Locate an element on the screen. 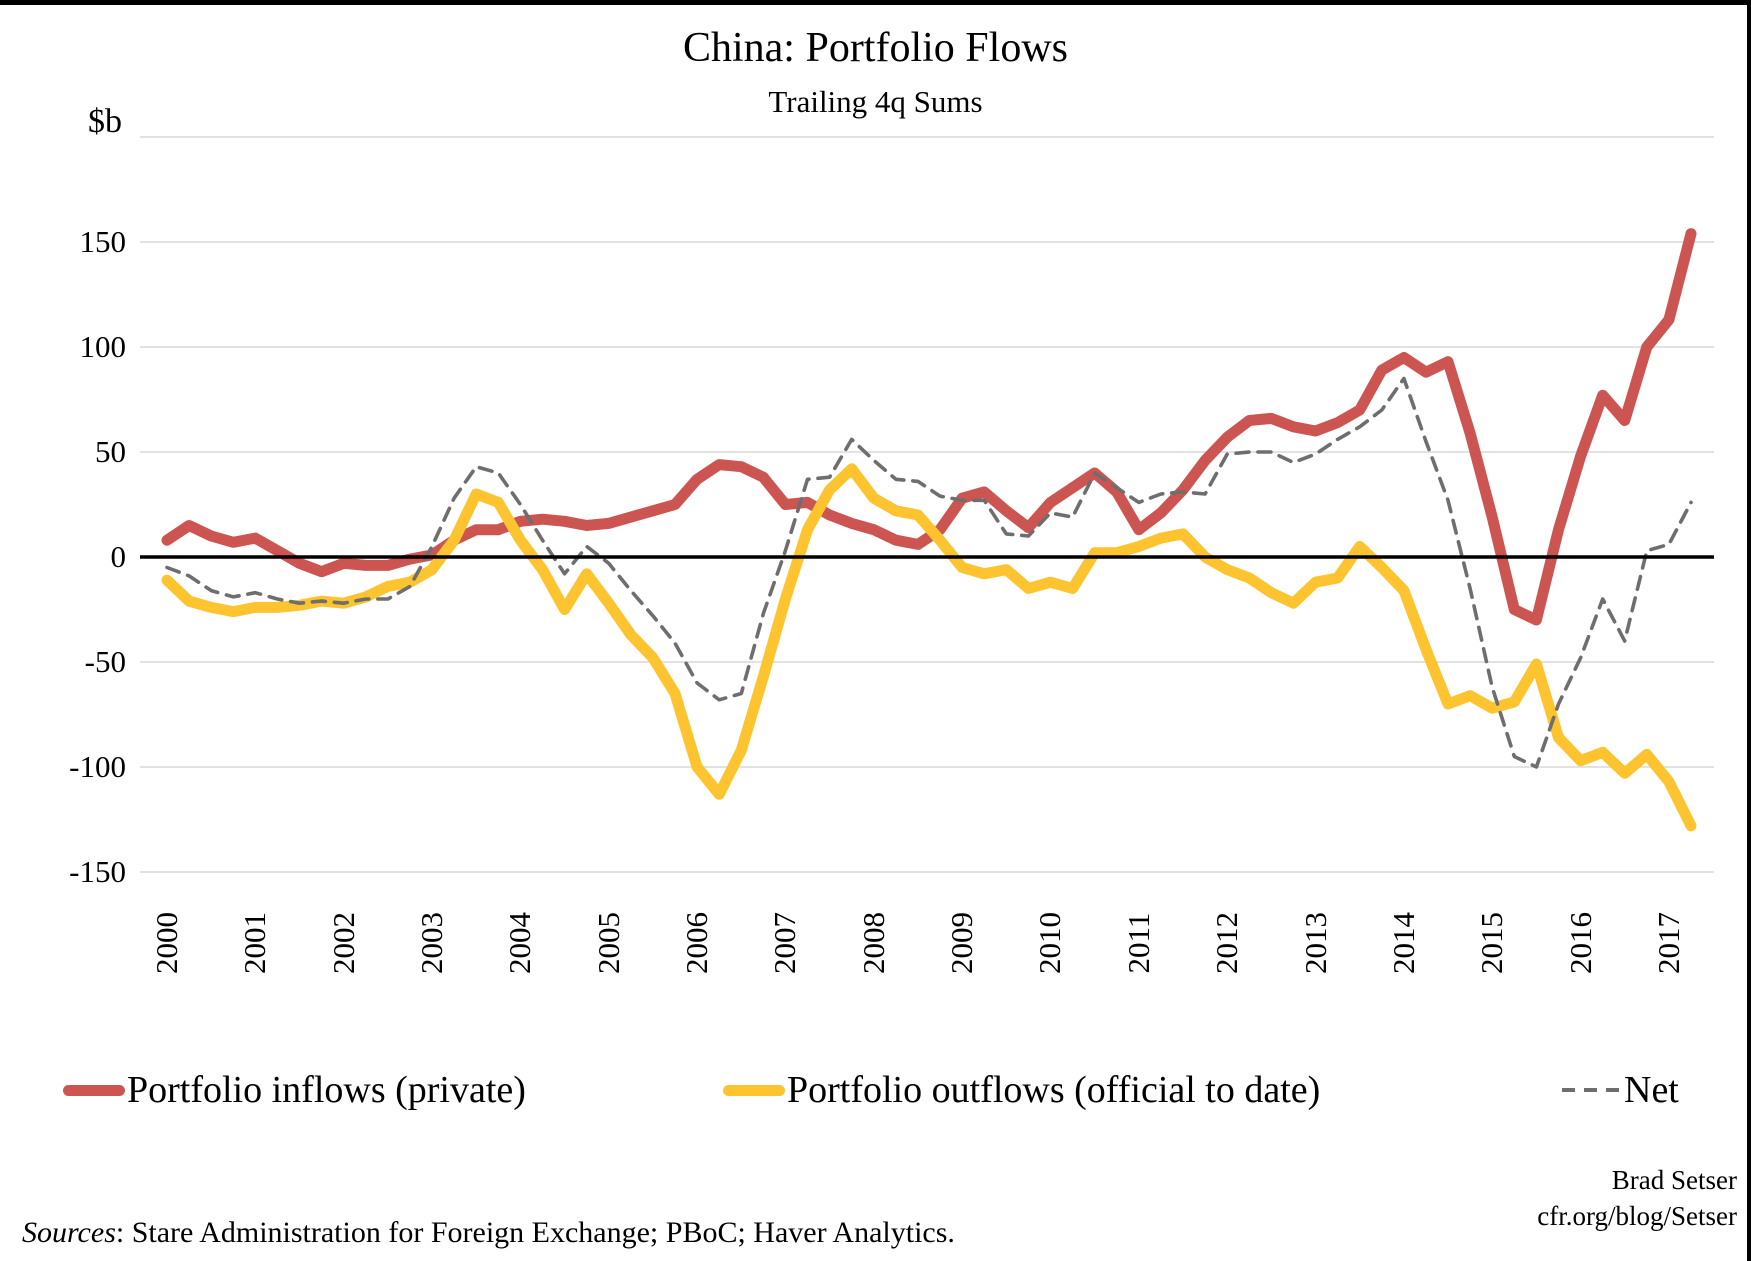 The width and height of the screenshot is (1751, 1261). x-tick-label-2008: 2008 is located at coordinates (873, 943).